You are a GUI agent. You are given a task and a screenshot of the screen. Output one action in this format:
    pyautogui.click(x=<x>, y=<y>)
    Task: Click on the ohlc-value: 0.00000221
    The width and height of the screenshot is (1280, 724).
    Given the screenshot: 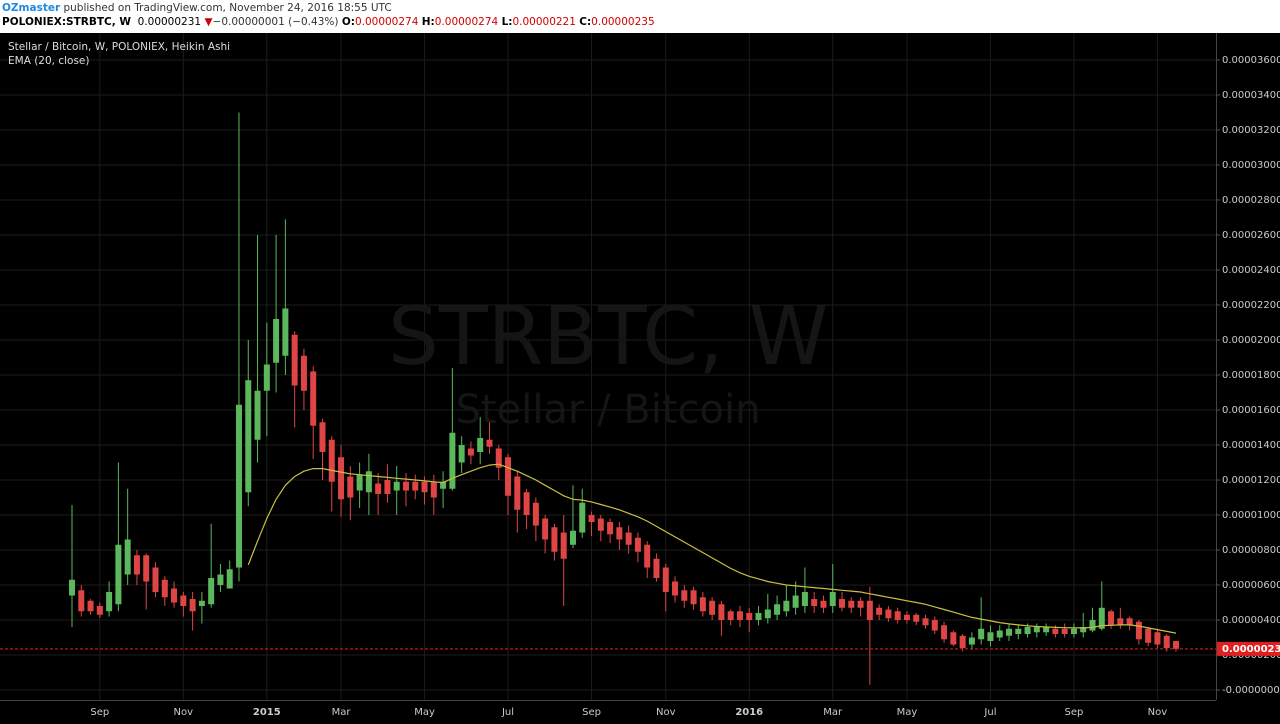 What is the action you would take?
    pyautogui.click(x=544, y=22)
    